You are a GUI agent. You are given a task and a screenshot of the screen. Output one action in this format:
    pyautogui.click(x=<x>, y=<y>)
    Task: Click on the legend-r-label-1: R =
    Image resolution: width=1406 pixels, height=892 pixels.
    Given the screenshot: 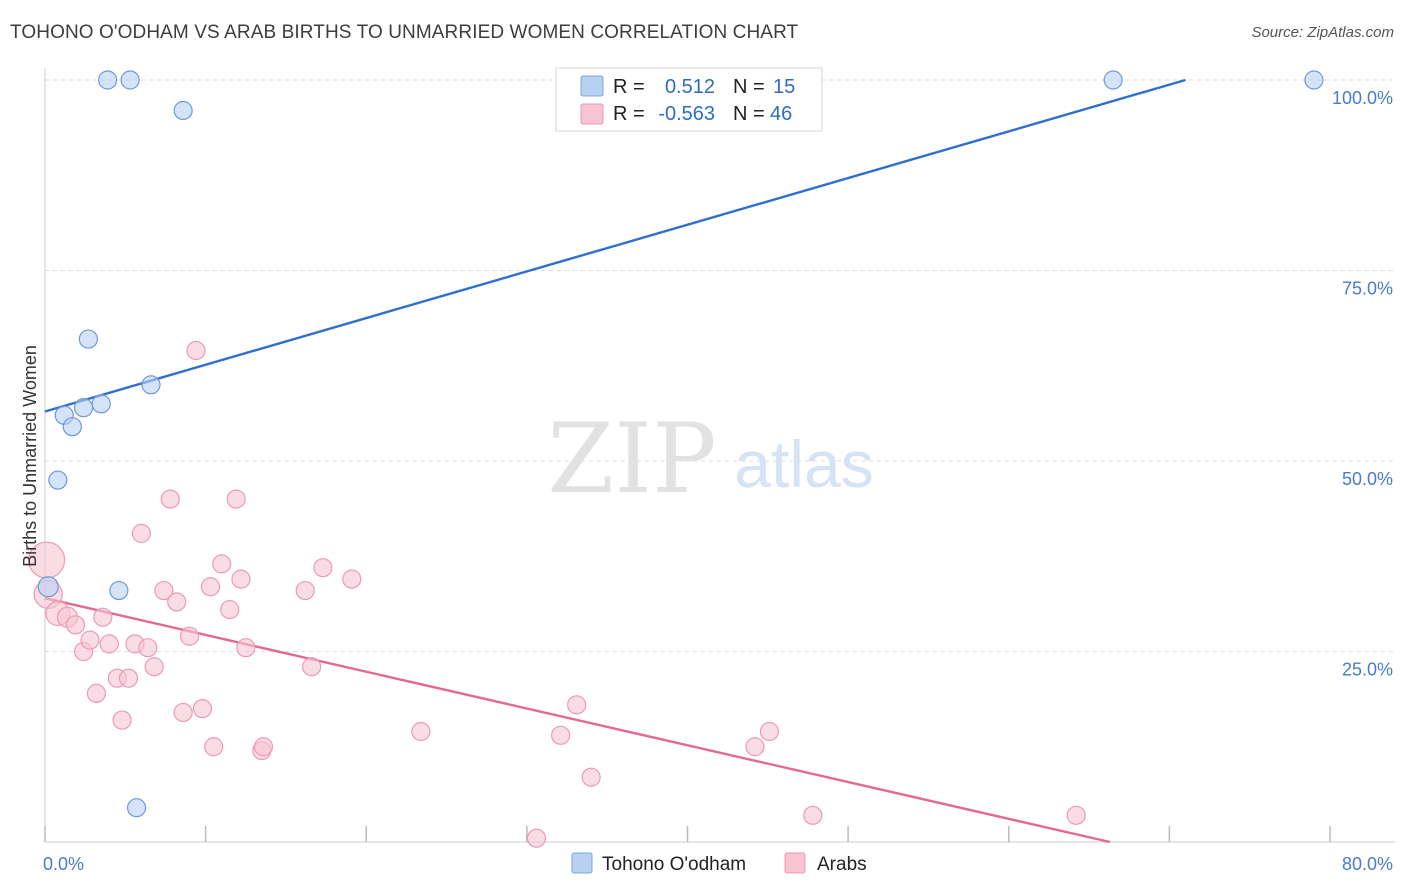 What is the action you would take?
    pyautogui.click(x=629, y=87)
    